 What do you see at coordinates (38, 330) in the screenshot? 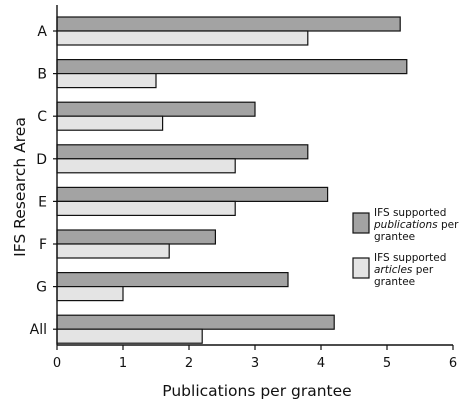
I see `category-label-all: All` at bounding box center [38, 330].